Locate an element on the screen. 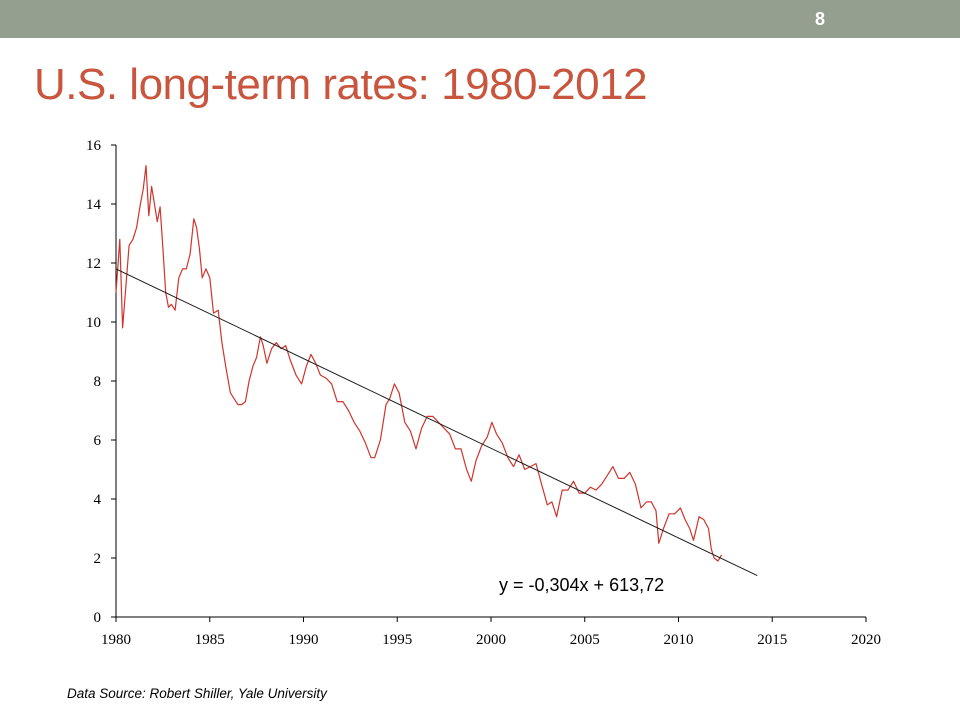 The height and width of the screenshot is (720, 960). y-tick-label: 10 is located at coordinates (93, 323).